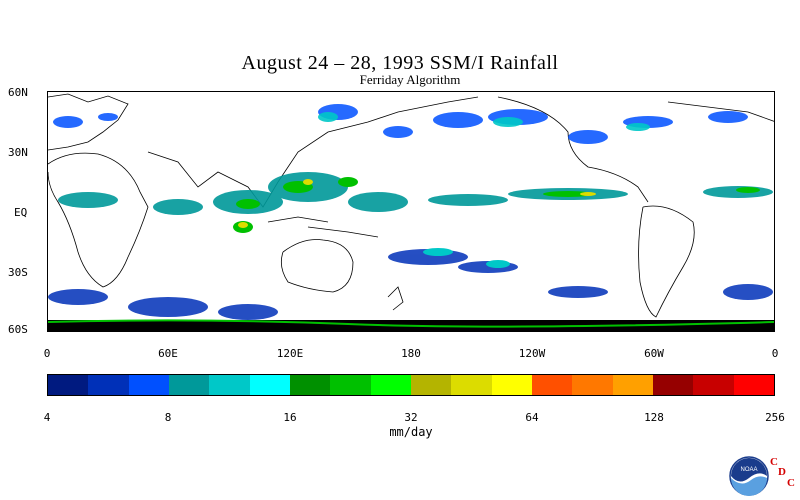 The height and width of the screenshot is (500, 800). What do you see at coordinates (168, 417) in the screenshot?
I see `colorbar-tick-8: 8` at bounding box center [168, 417].